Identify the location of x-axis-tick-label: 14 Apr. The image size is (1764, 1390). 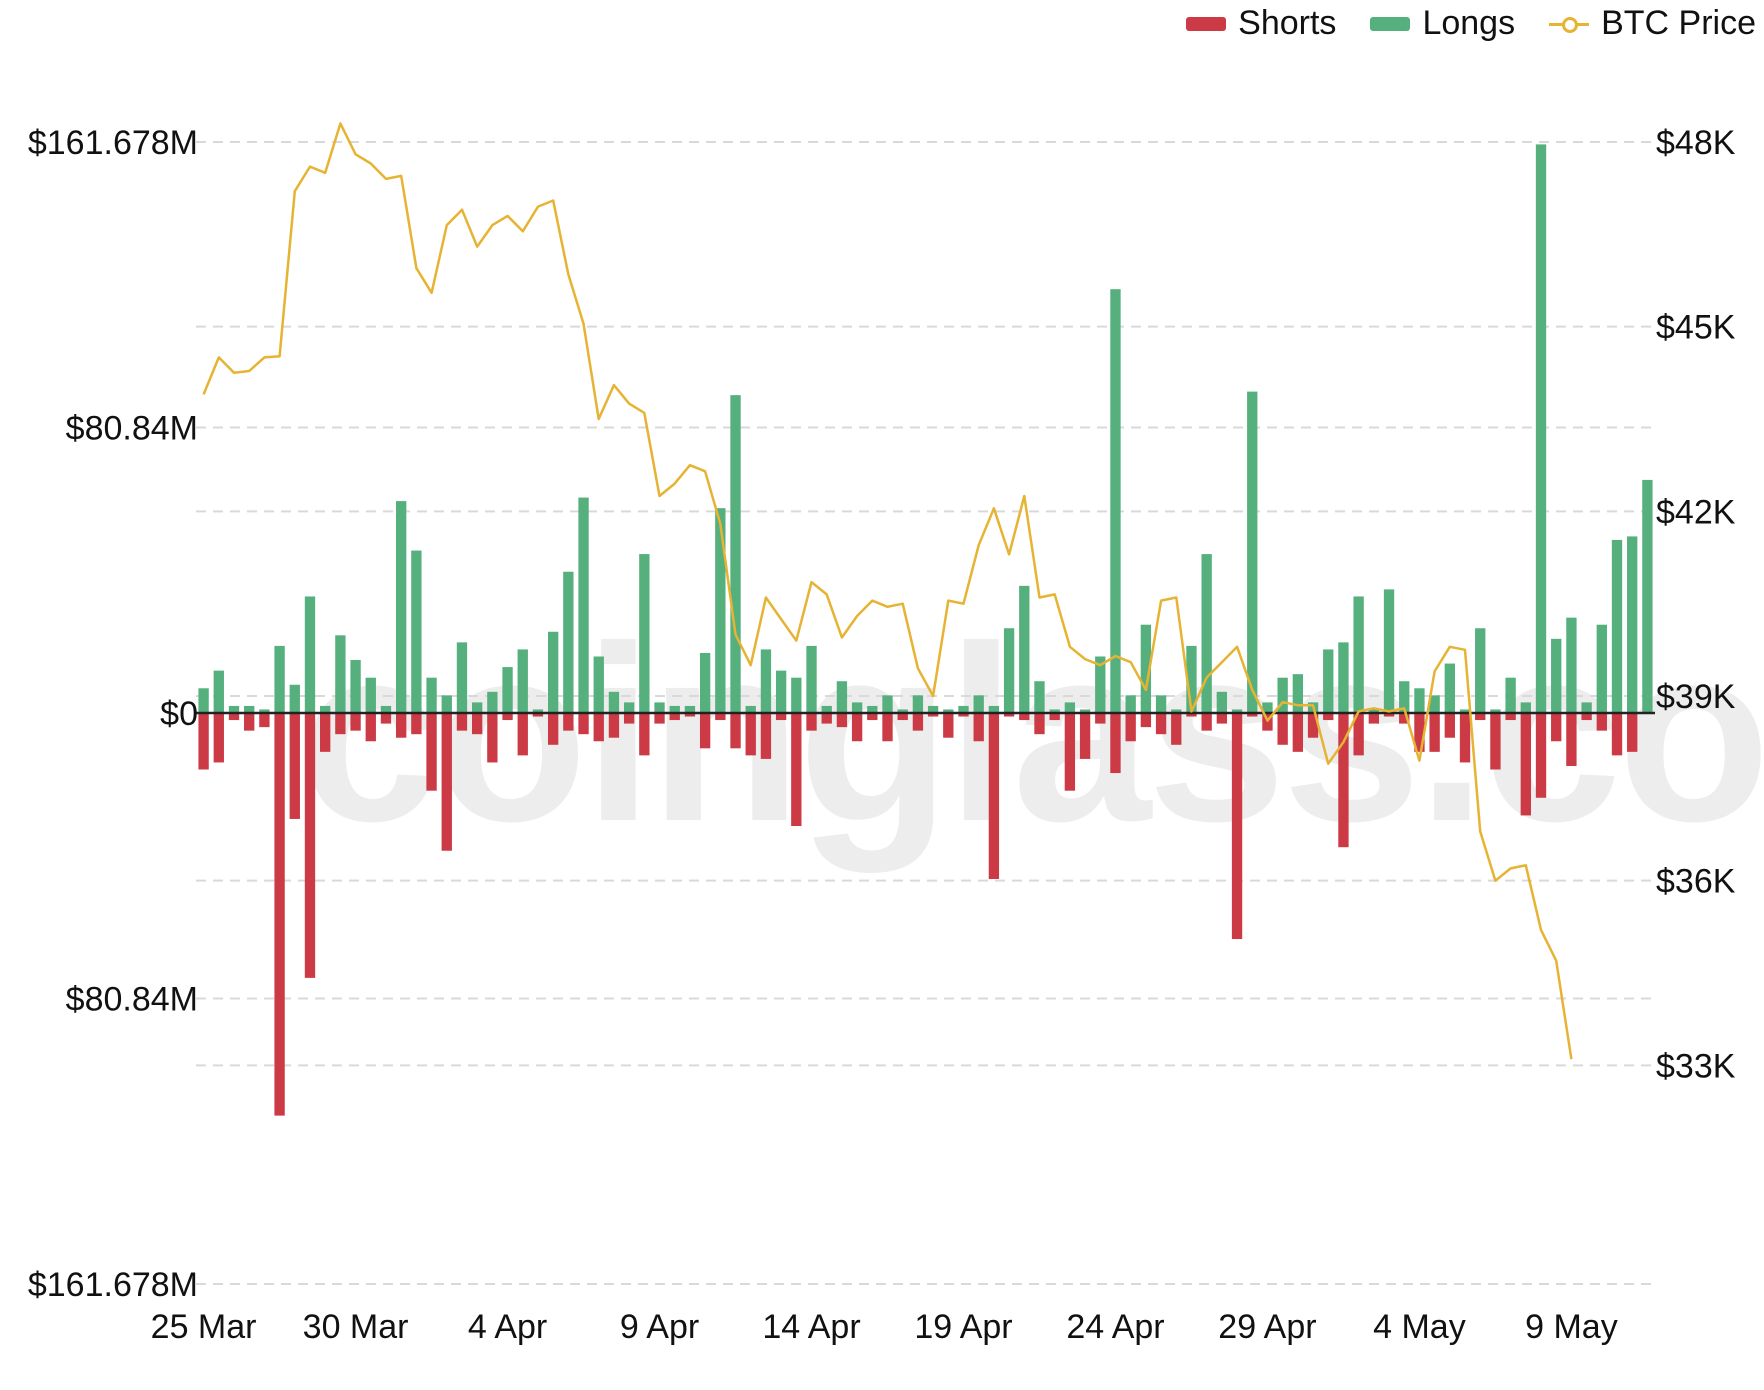
(811, 1327).